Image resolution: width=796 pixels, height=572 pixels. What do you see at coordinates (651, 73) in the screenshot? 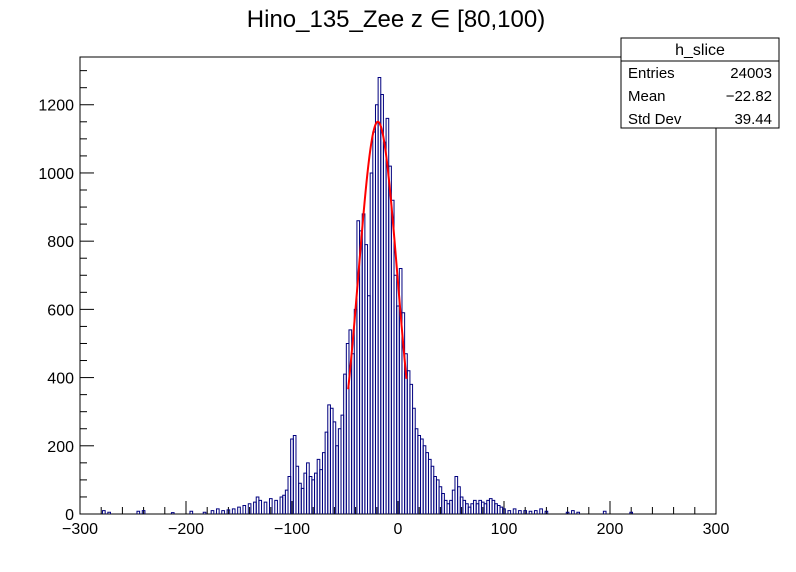
I see `stats-entries-label: Entries` at bounding box center [651, 73].